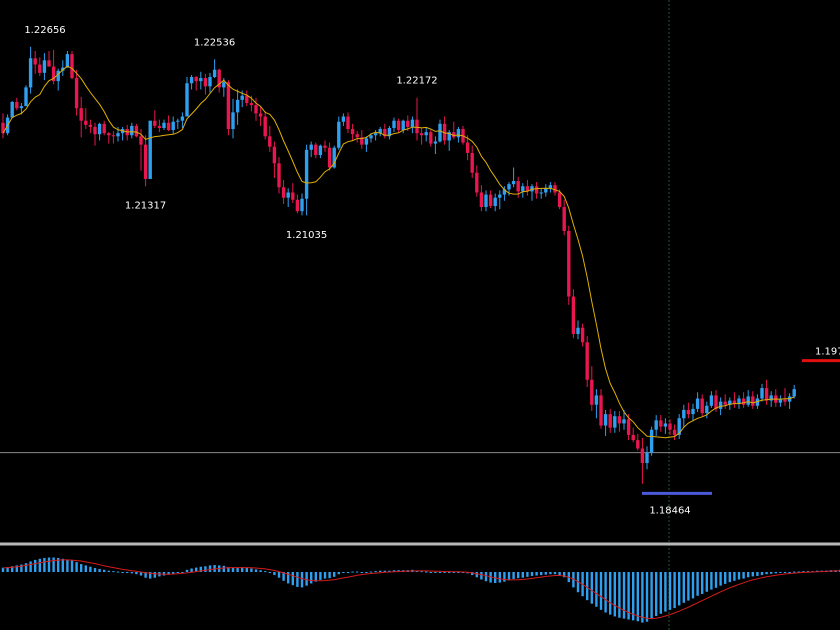 This screenshot has height=630, width=840. Describe the element at coordinates (306, 235) in the screenshot. I see `price-label: 1.21035` at that location.